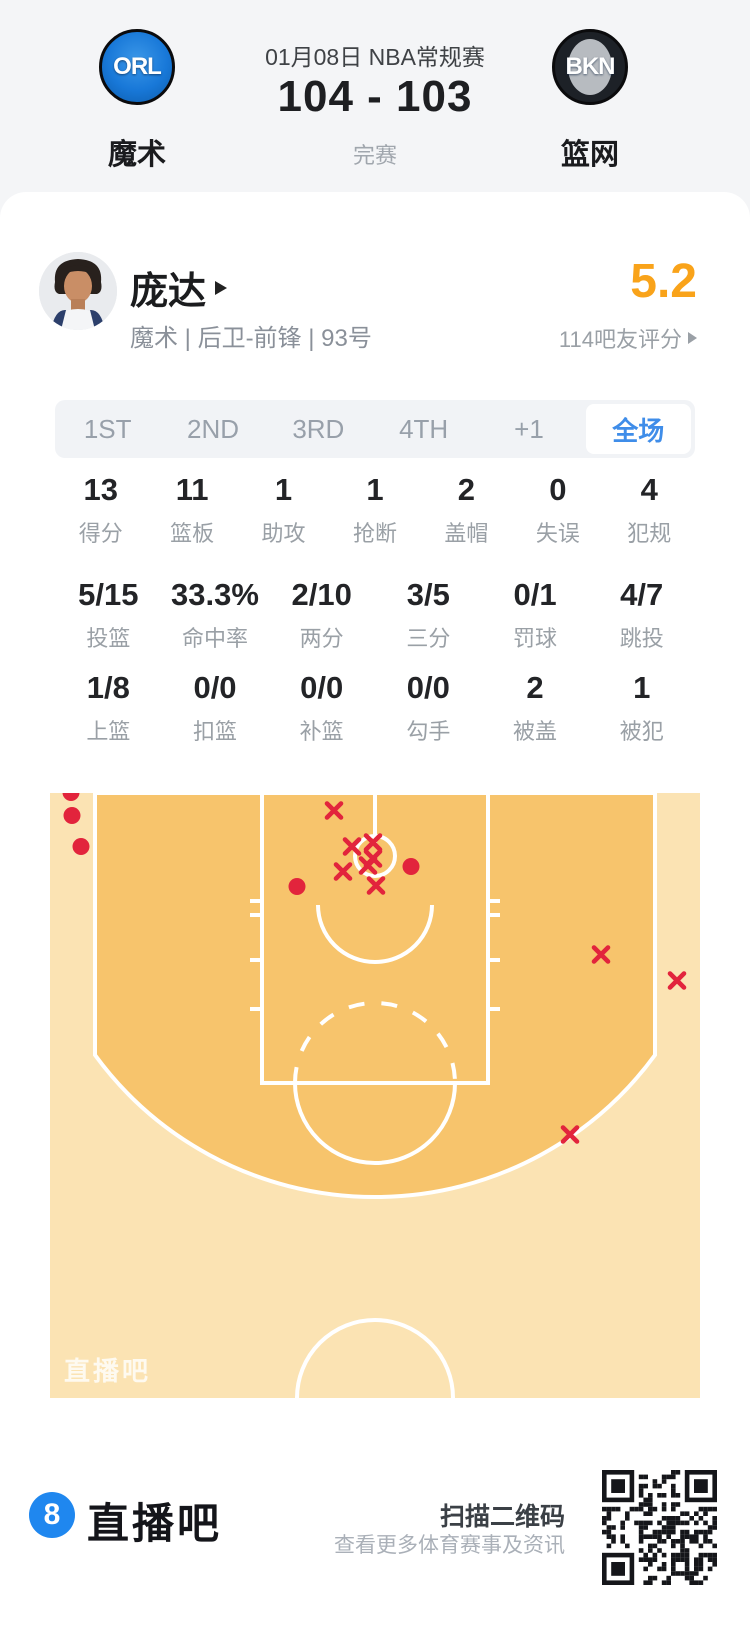 This screenshot has height=1629, width=750. I want to click on stat-label: 抢断, so click(374, 533).